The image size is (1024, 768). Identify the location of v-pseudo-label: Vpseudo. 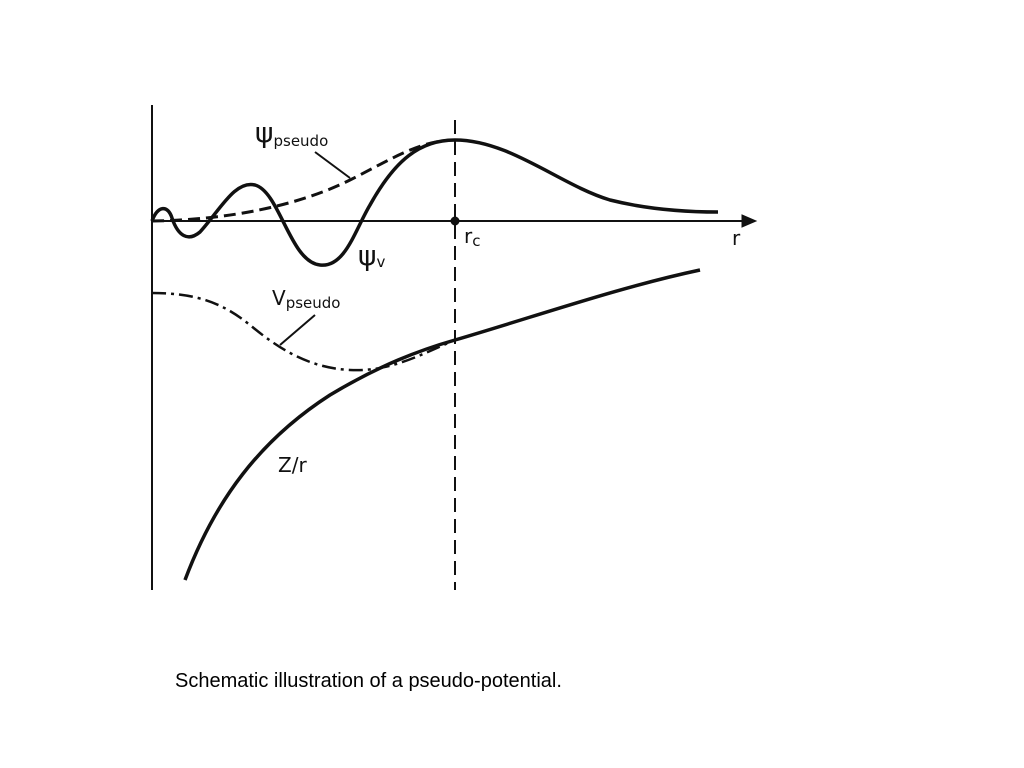
(306, 299).